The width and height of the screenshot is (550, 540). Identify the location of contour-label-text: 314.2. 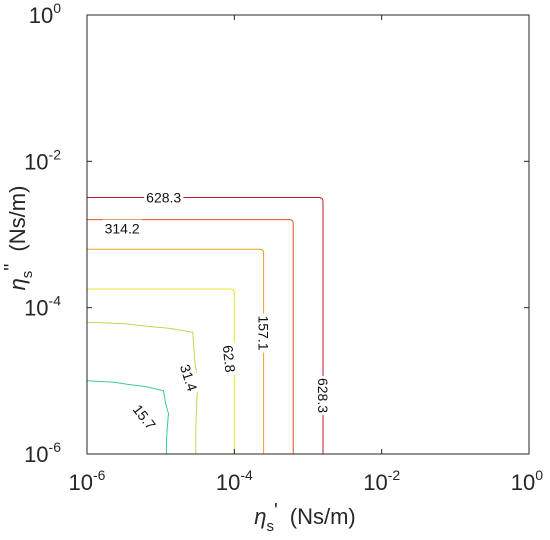
(122, 229).